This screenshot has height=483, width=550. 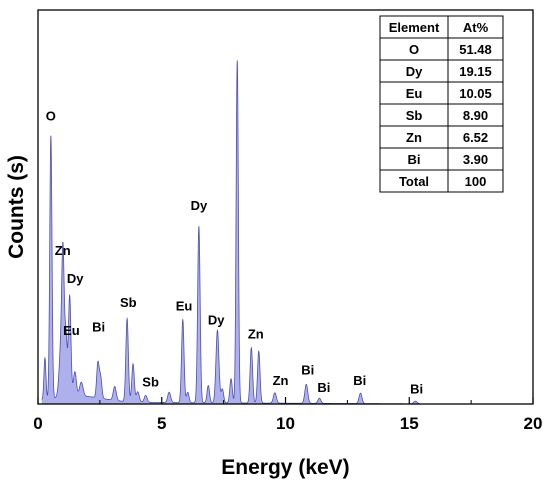 I want to click on table-element-cell: O, so click(x=414, y=49).